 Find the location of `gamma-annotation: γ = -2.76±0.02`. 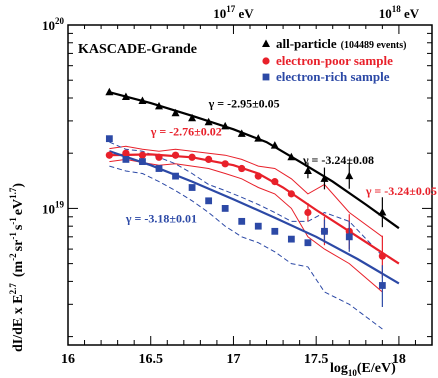

gamma-annotation: γ = -2.76±0.02 is located at coordinates (186, 131).